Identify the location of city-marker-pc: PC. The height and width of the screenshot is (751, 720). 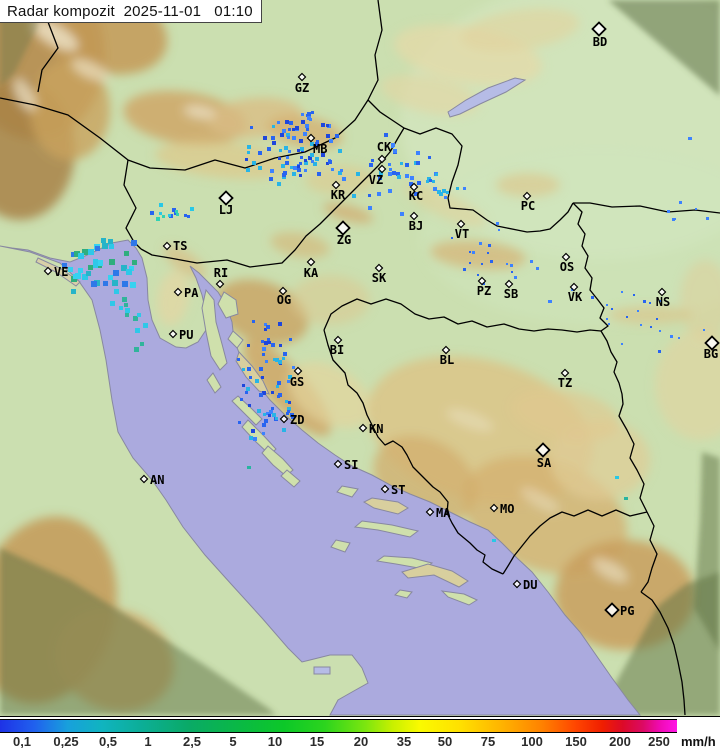
(528, 202).